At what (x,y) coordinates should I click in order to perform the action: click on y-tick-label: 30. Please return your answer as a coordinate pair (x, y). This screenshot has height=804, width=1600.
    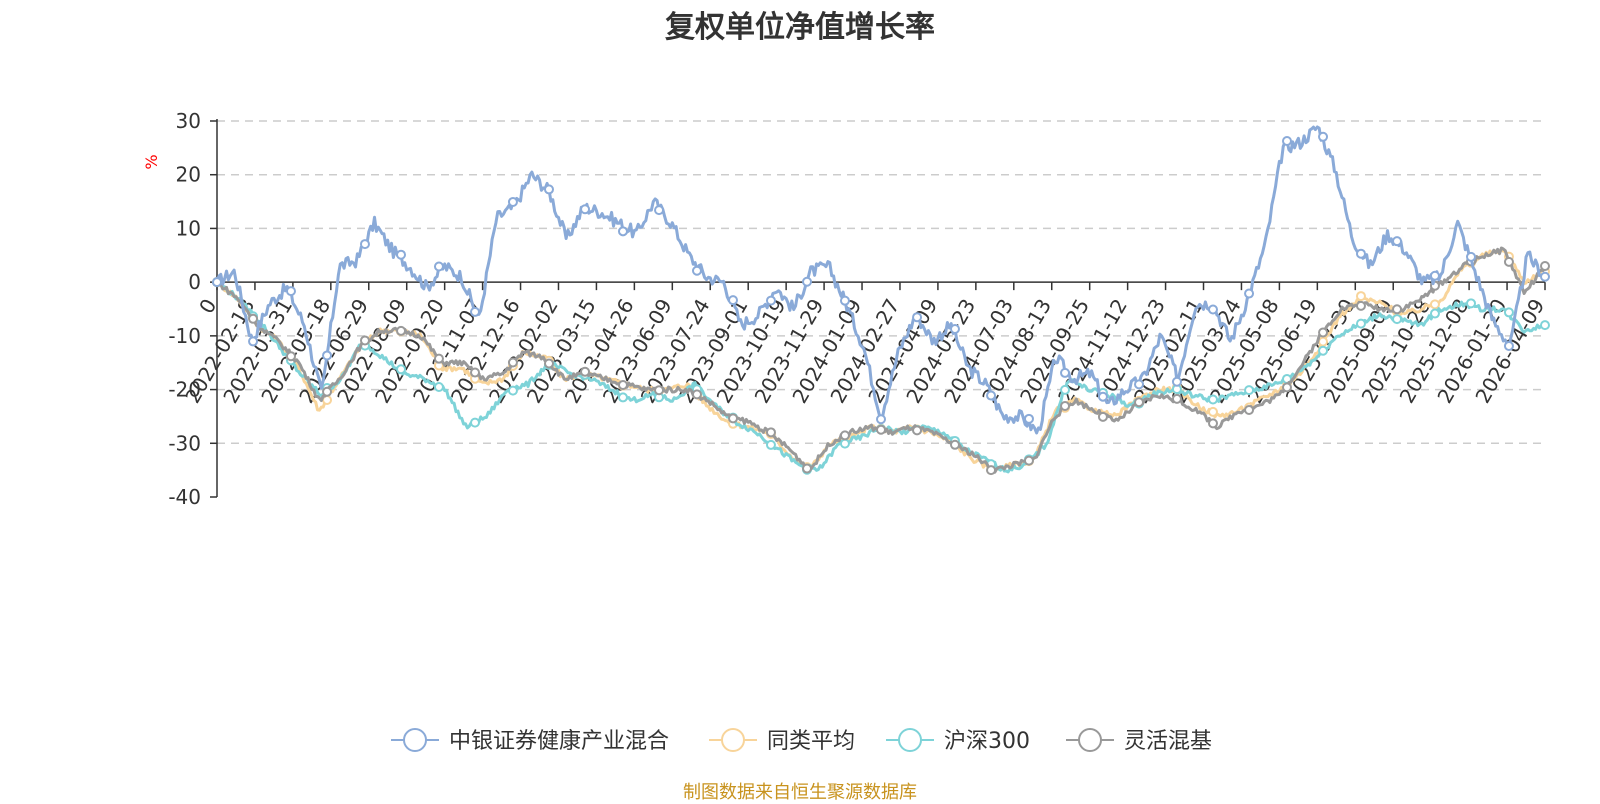
    Looking at the image, I should click on (188, 121).